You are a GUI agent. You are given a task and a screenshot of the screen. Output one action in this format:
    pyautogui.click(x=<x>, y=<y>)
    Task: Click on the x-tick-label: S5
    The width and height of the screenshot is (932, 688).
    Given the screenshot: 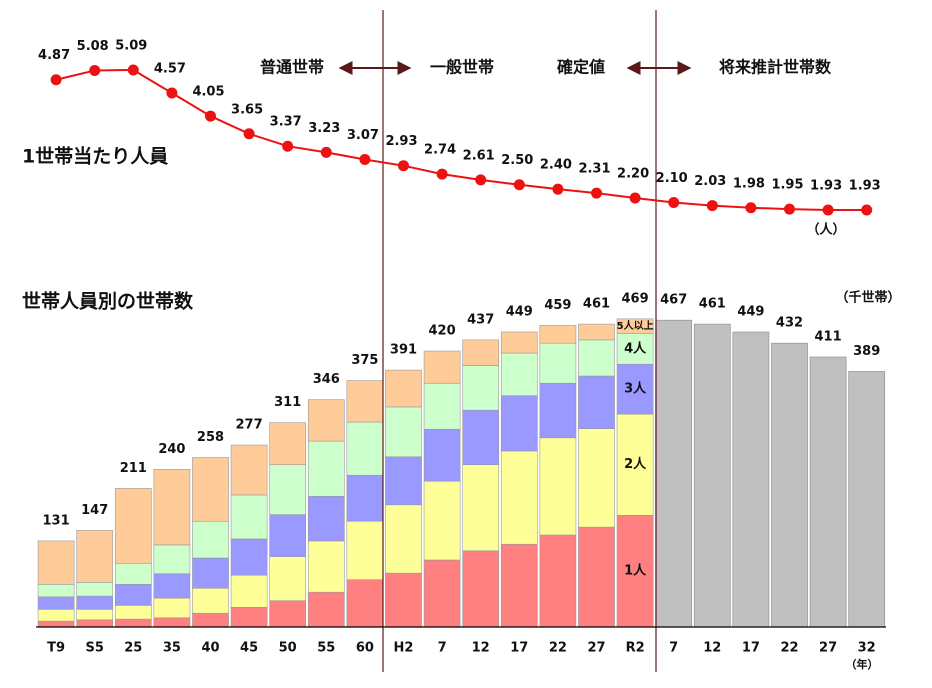 What is the action you would take?
    pyautogui.click(x=94, y=648)
    